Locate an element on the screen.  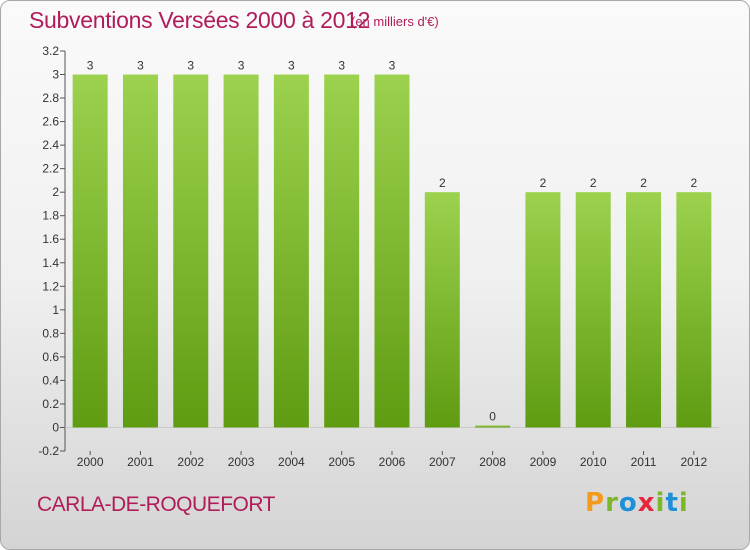
y-tick-label: 1.4 is located at coordinates (50, 263).